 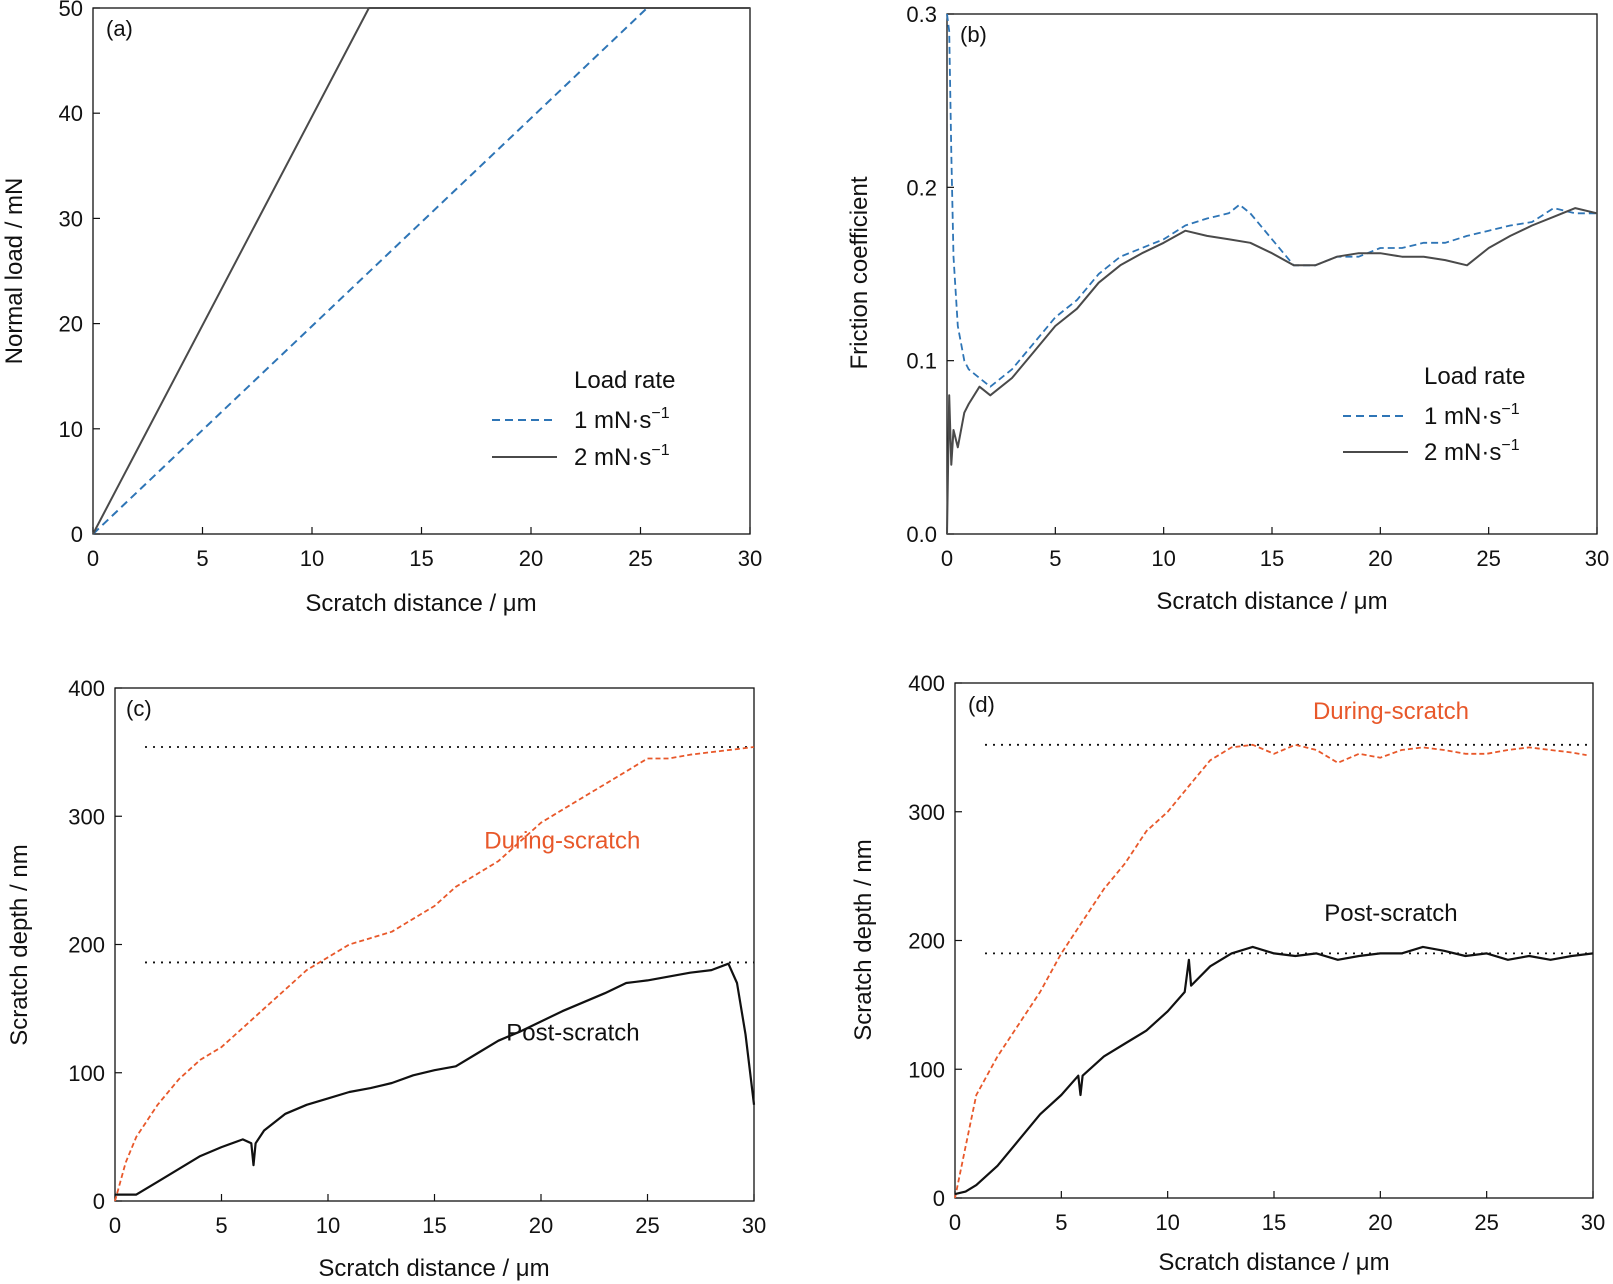 What do you see at coordinates (531, 558) in the screenshot?
I see `x-tick-label-a-4: 20` at bounding box center [531, 558].